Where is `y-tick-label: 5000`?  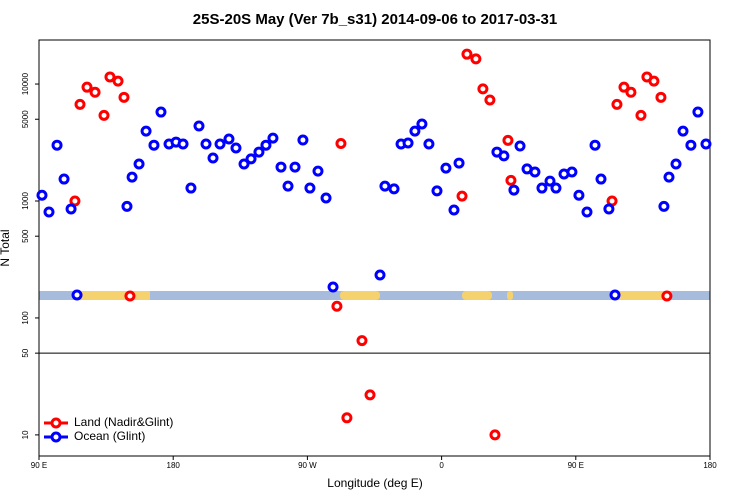 y-tick-label: 5000 is located at coordinates (25, 119).